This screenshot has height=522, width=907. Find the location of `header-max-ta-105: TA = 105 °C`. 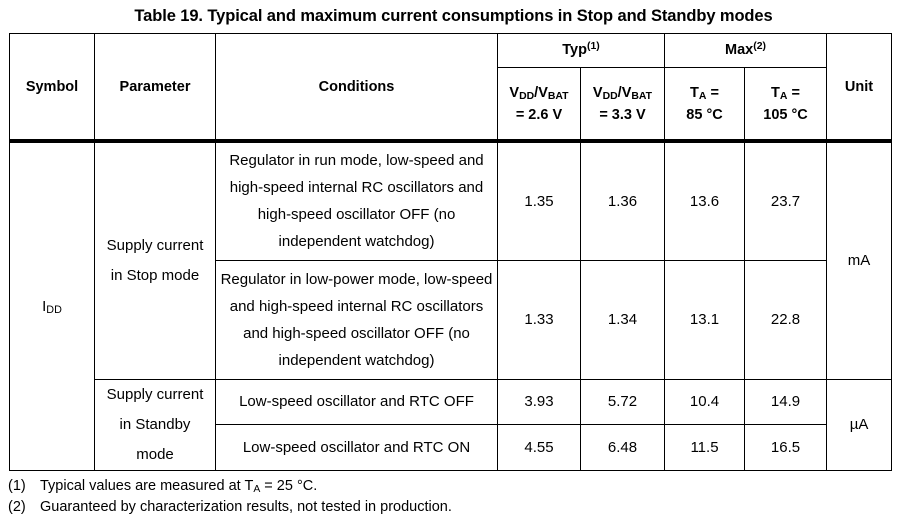

header-max-ta-105: TA = 105 °C is located at coordinates (785, 105).